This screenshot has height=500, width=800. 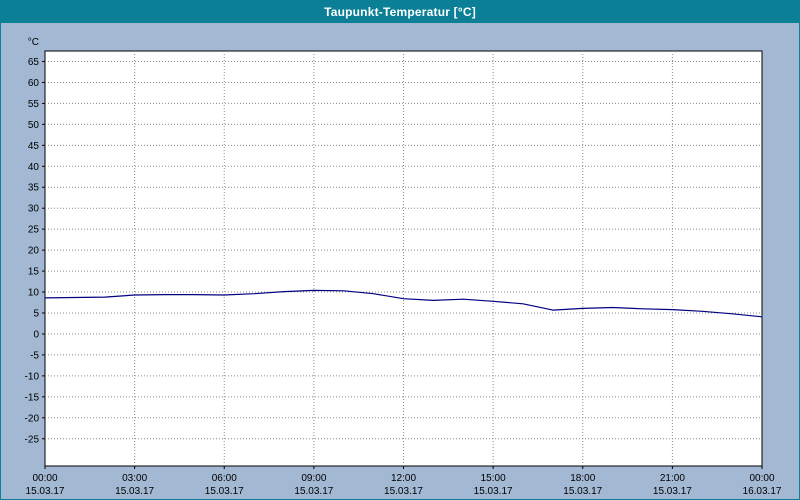 I want to click on svg-text: 06:00, so click(x=224, y=478).